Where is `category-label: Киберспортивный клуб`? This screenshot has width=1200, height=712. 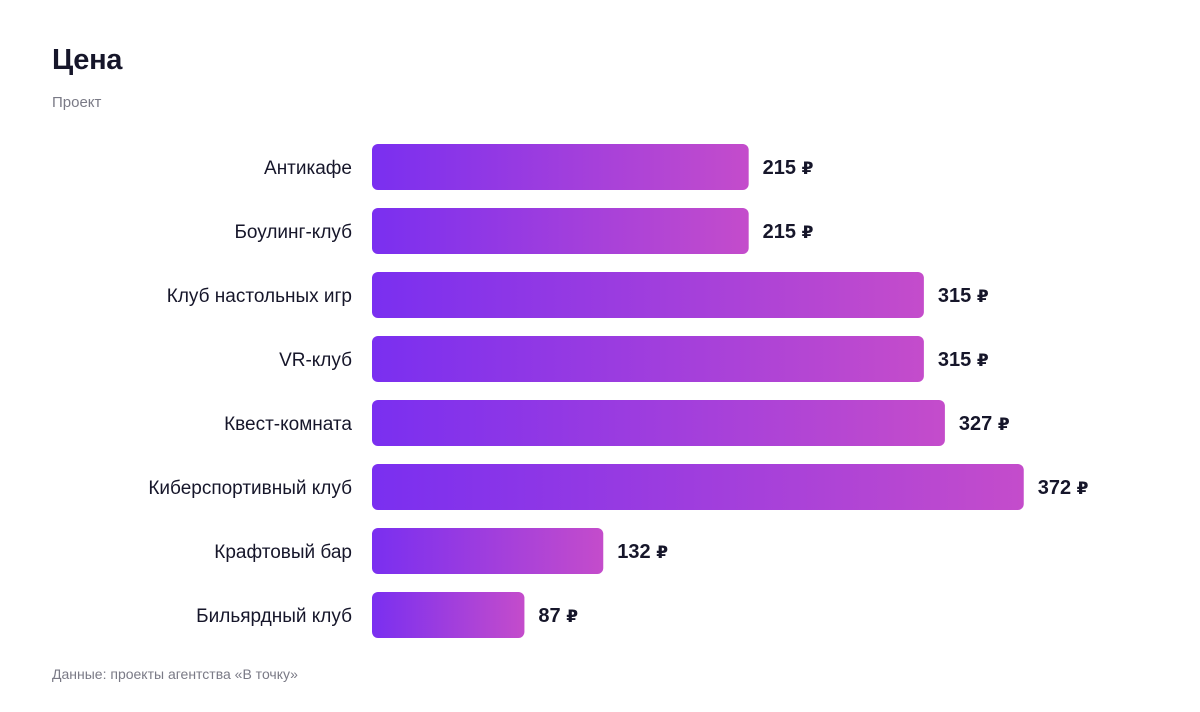
category-label: Киберспортивный клуб is located at coordinates (250, 488).